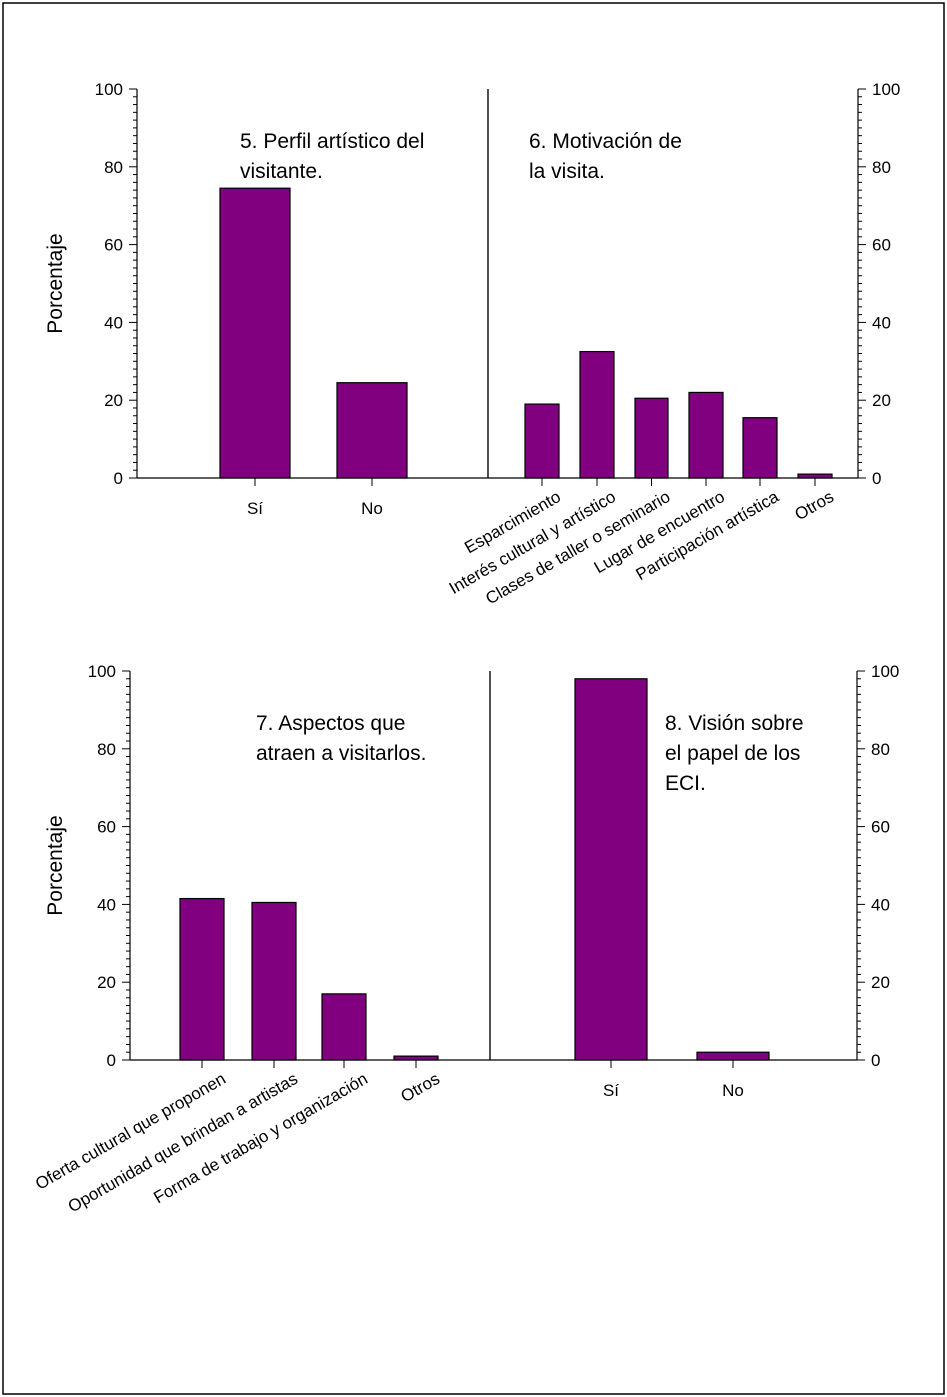  I want to click on panel-title-line: 6. Motivación de, so click(605, 141).